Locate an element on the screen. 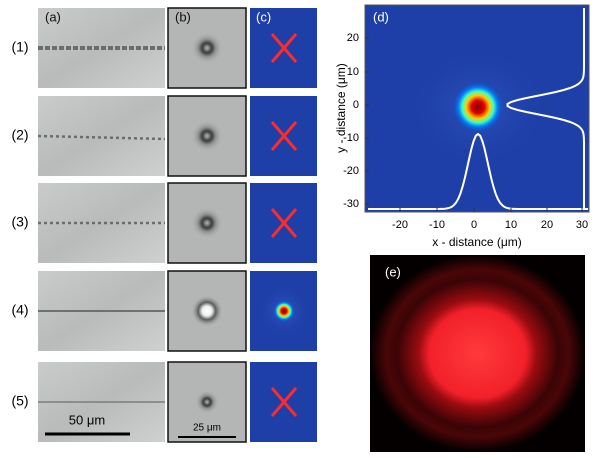 Image resolution: width=599 pixels, height=458 pixels. mode-spot is located at coordinates (284, 311).